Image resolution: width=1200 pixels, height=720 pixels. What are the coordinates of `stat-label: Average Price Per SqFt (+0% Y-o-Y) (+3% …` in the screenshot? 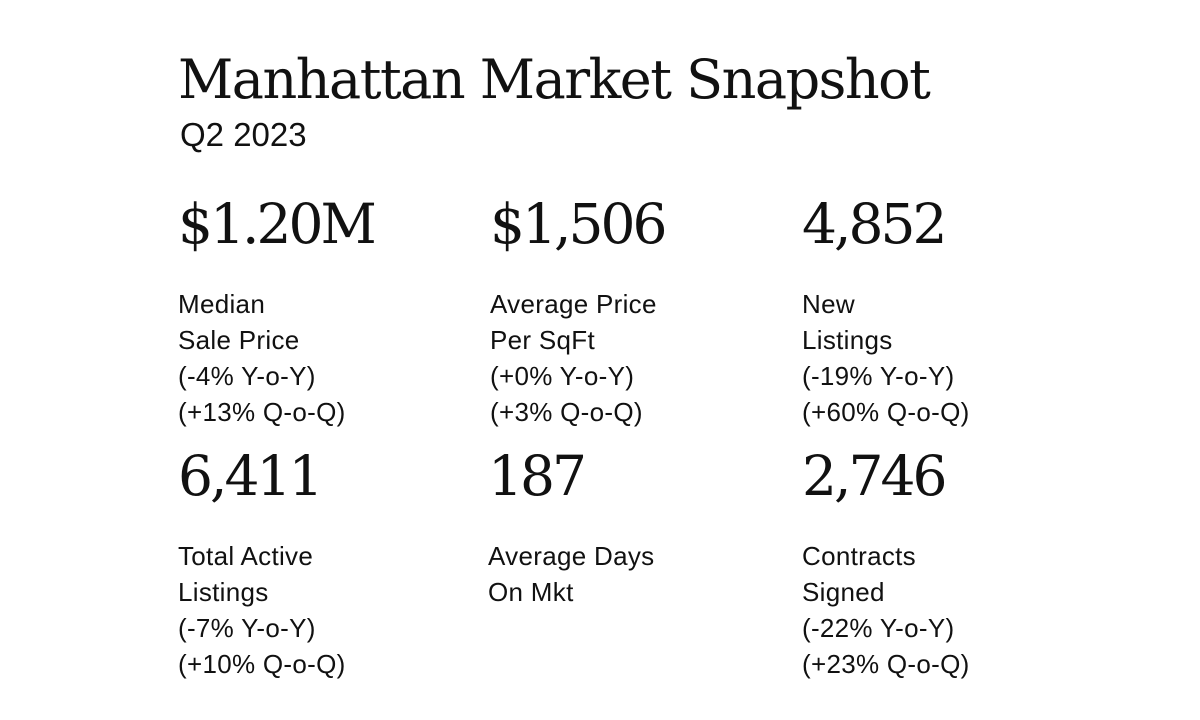 It's located at (640, 358).